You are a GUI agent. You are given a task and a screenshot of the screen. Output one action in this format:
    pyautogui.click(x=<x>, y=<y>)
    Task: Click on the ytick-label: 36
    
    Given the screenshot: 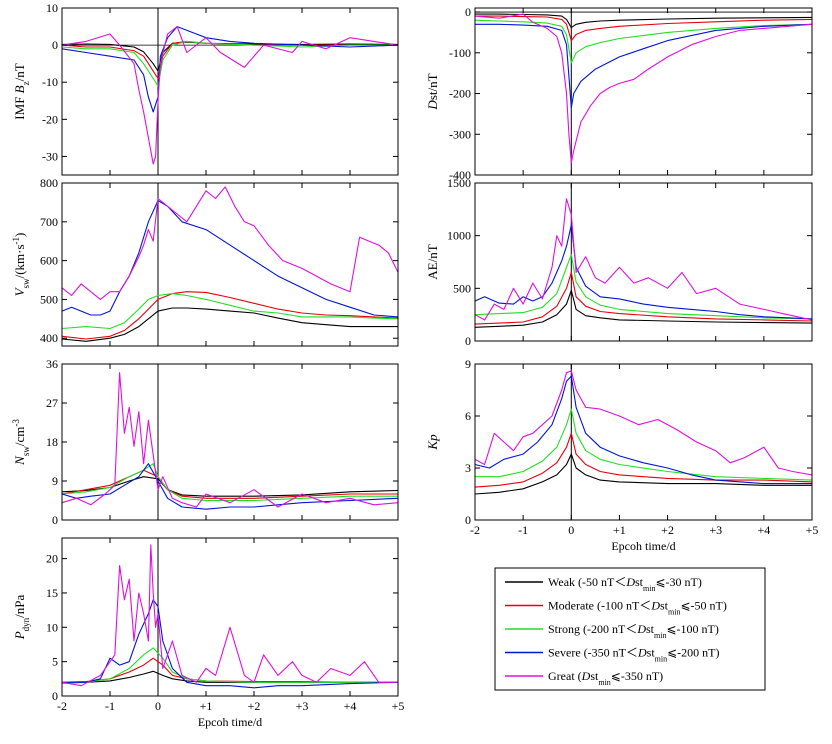 What is the action you would take?
    pyautogui.click(x=52, y=364)
    